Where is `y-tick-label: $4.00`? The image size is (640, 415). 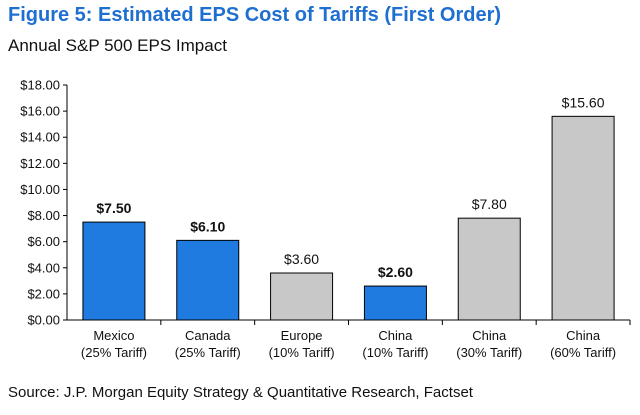 y-tick-label: $4.00 is located at coordinates (43, 267).